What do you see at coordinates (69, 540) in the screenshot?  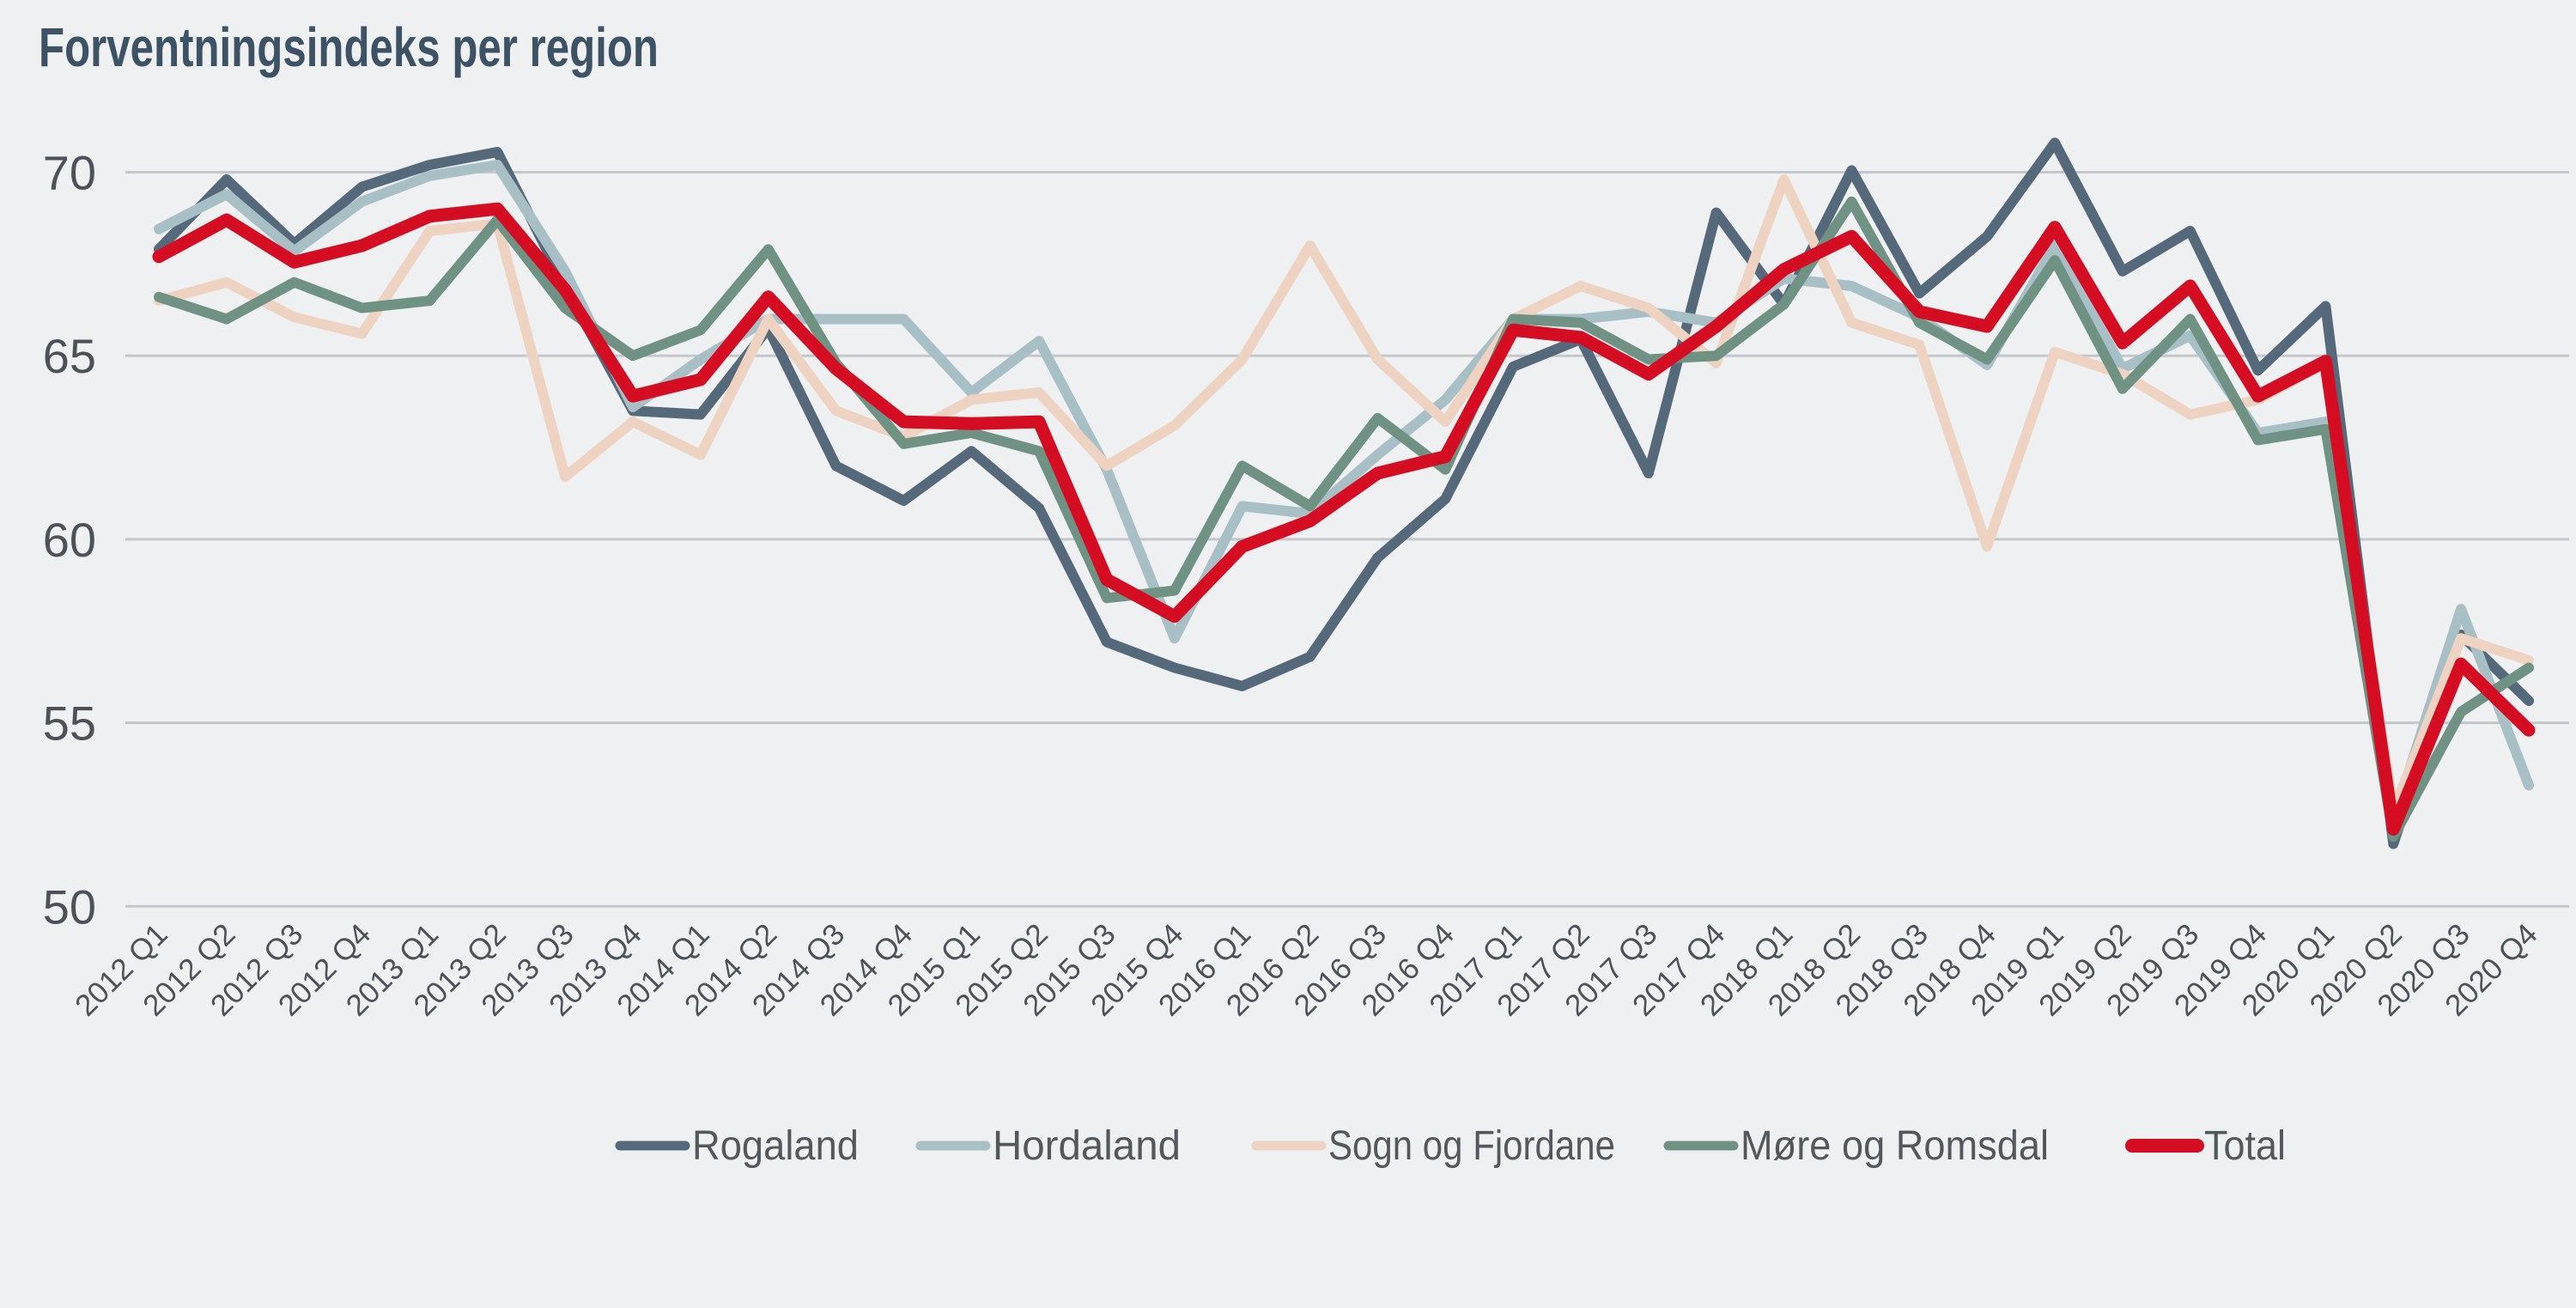 I see `svg-text: 60` at bounding box center [69, 540].